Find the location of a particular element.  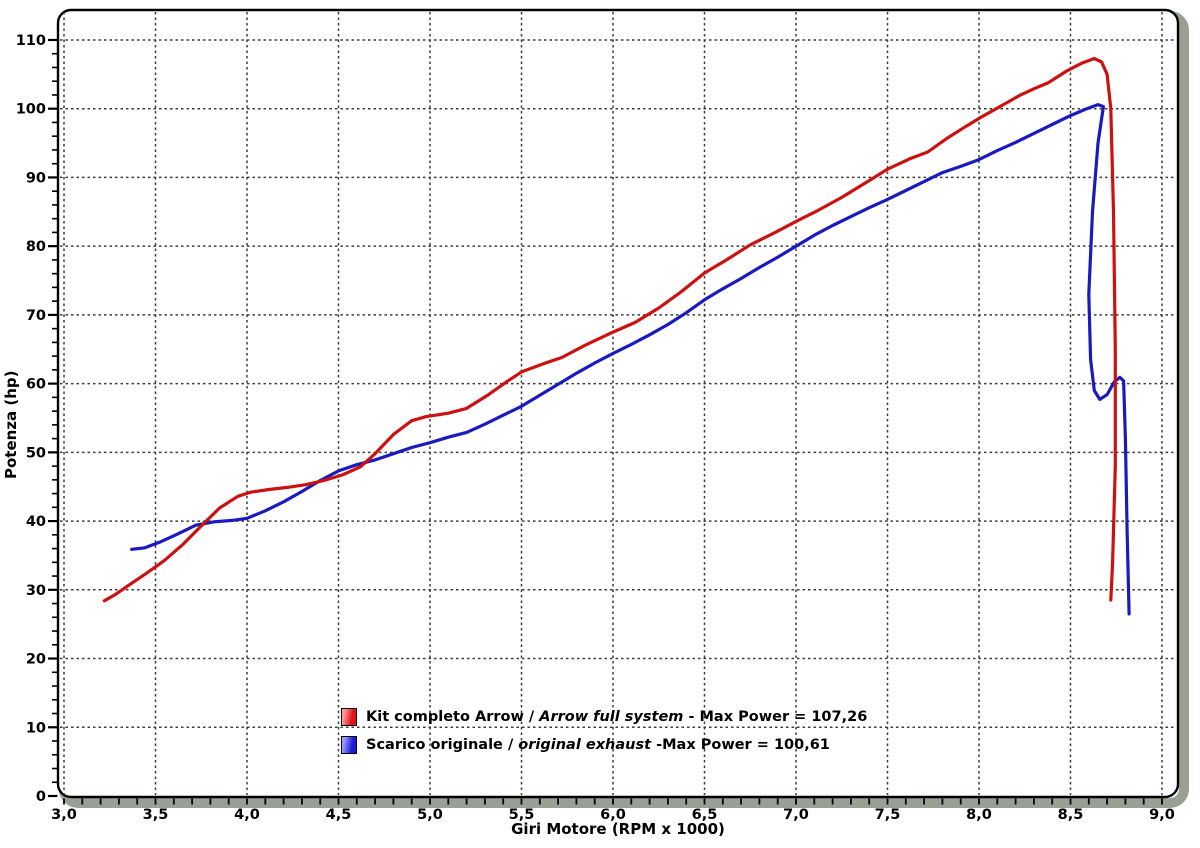

svg-text: 5,5 is located at coordinates (522, 815).